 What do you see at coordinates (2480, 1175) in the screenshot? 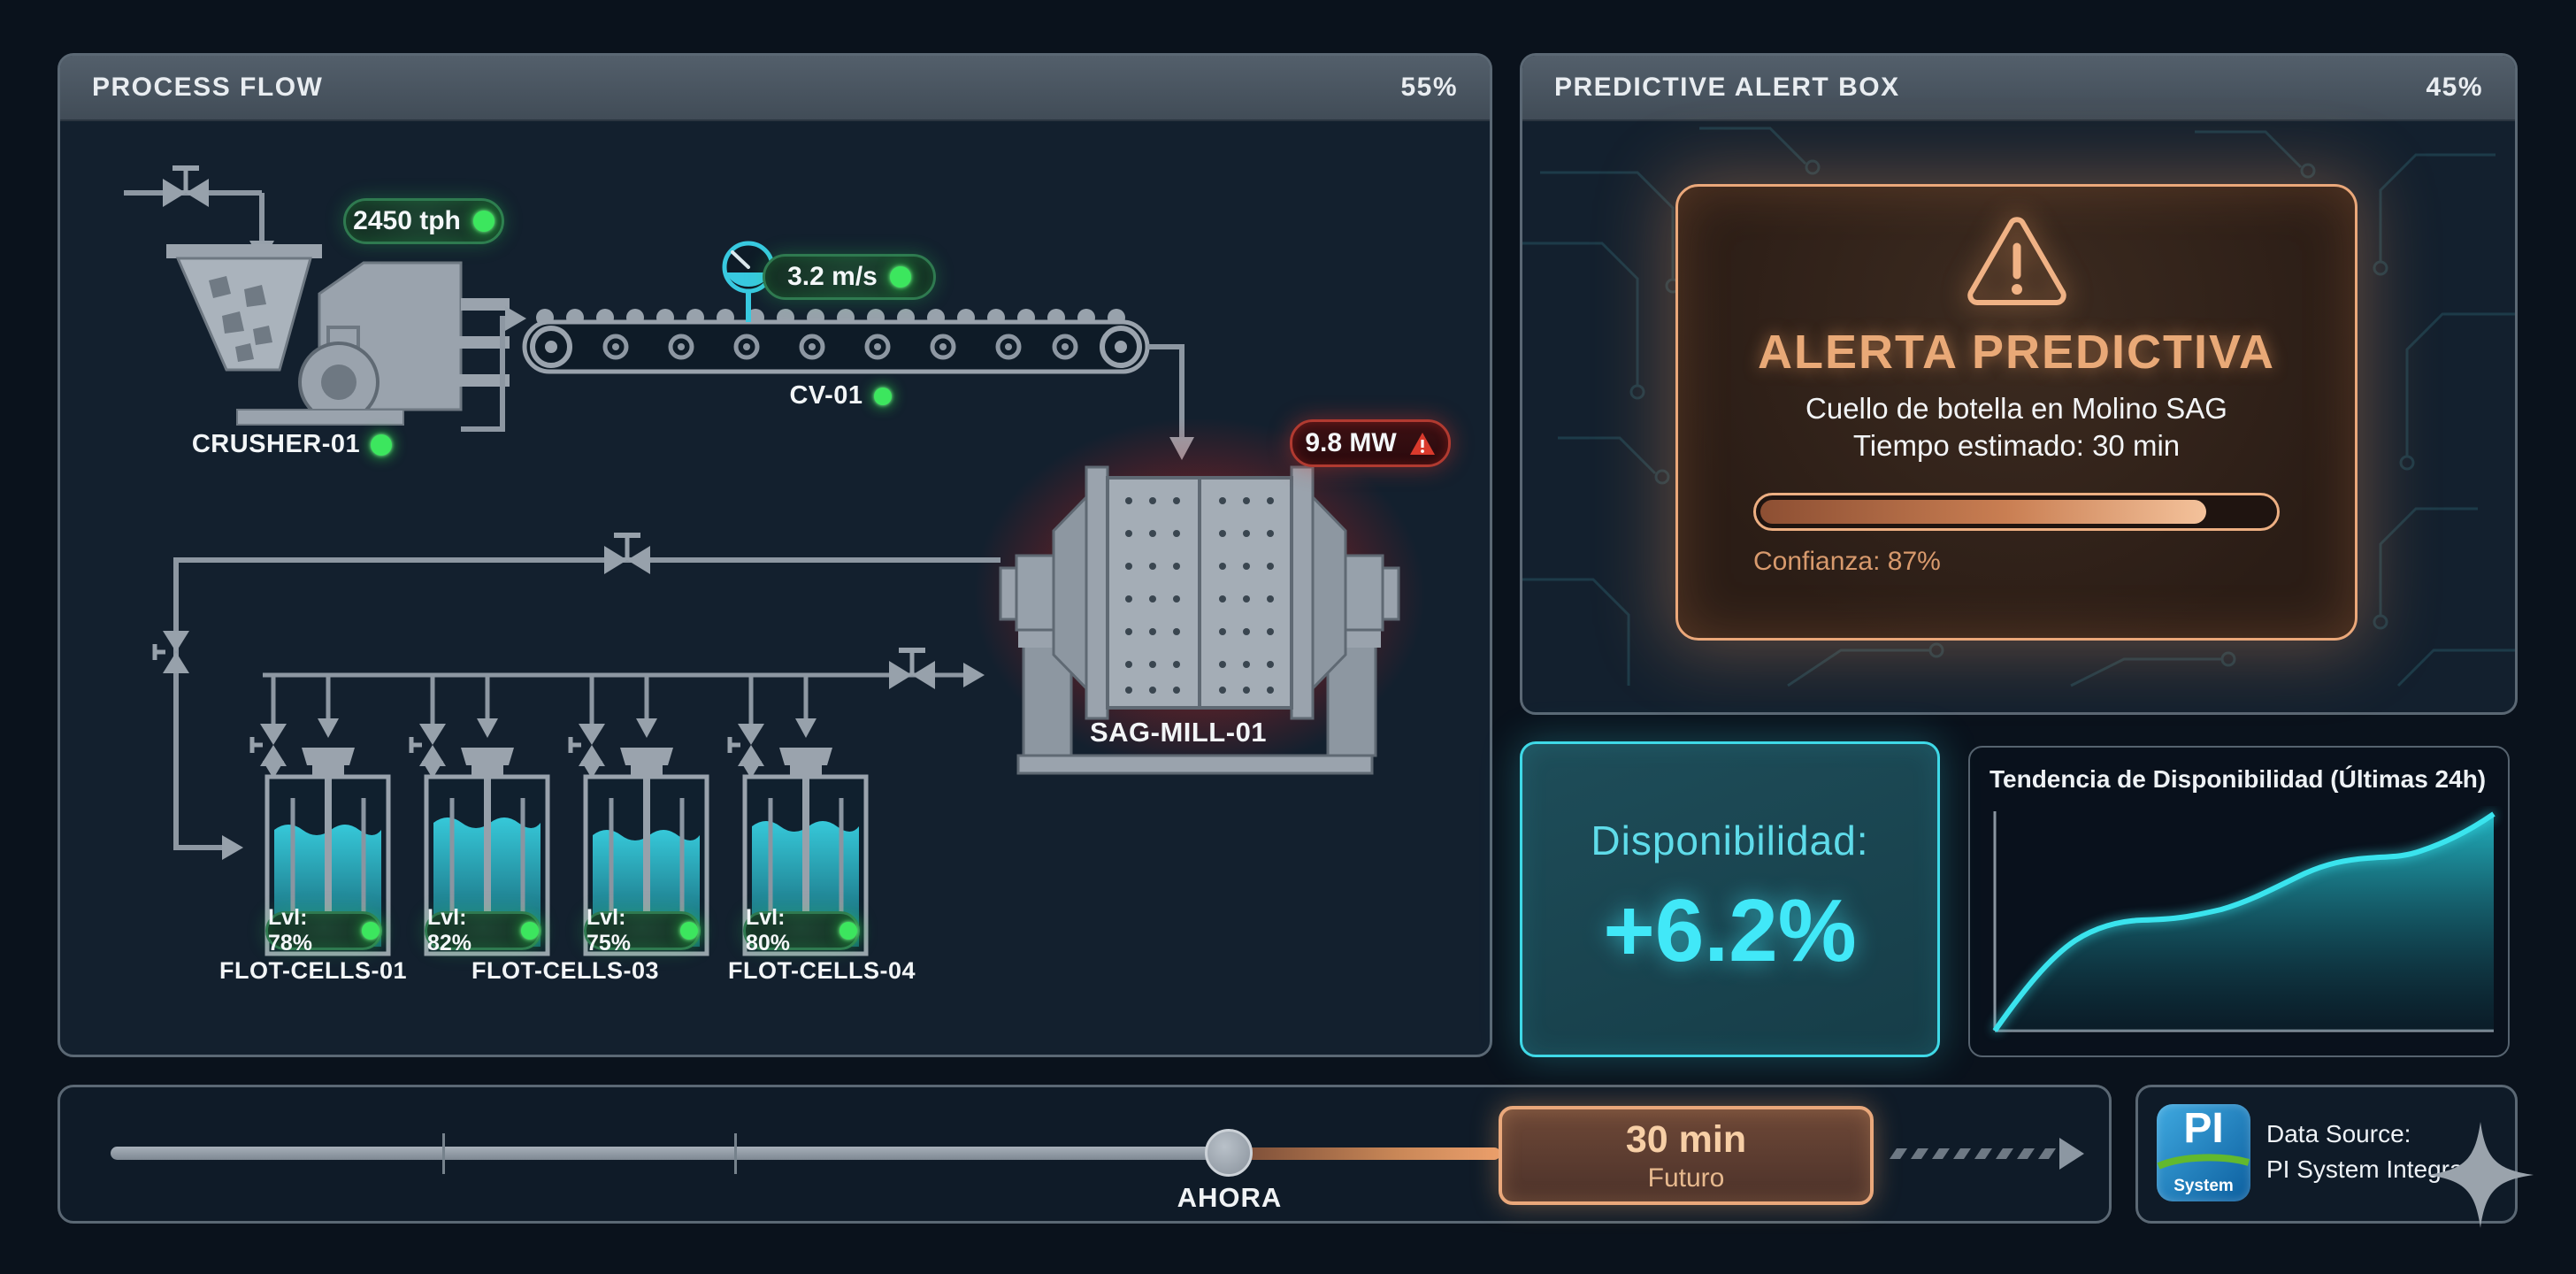
I see `sparkle-cursor-icon` at bounding box center [2480, 1175].